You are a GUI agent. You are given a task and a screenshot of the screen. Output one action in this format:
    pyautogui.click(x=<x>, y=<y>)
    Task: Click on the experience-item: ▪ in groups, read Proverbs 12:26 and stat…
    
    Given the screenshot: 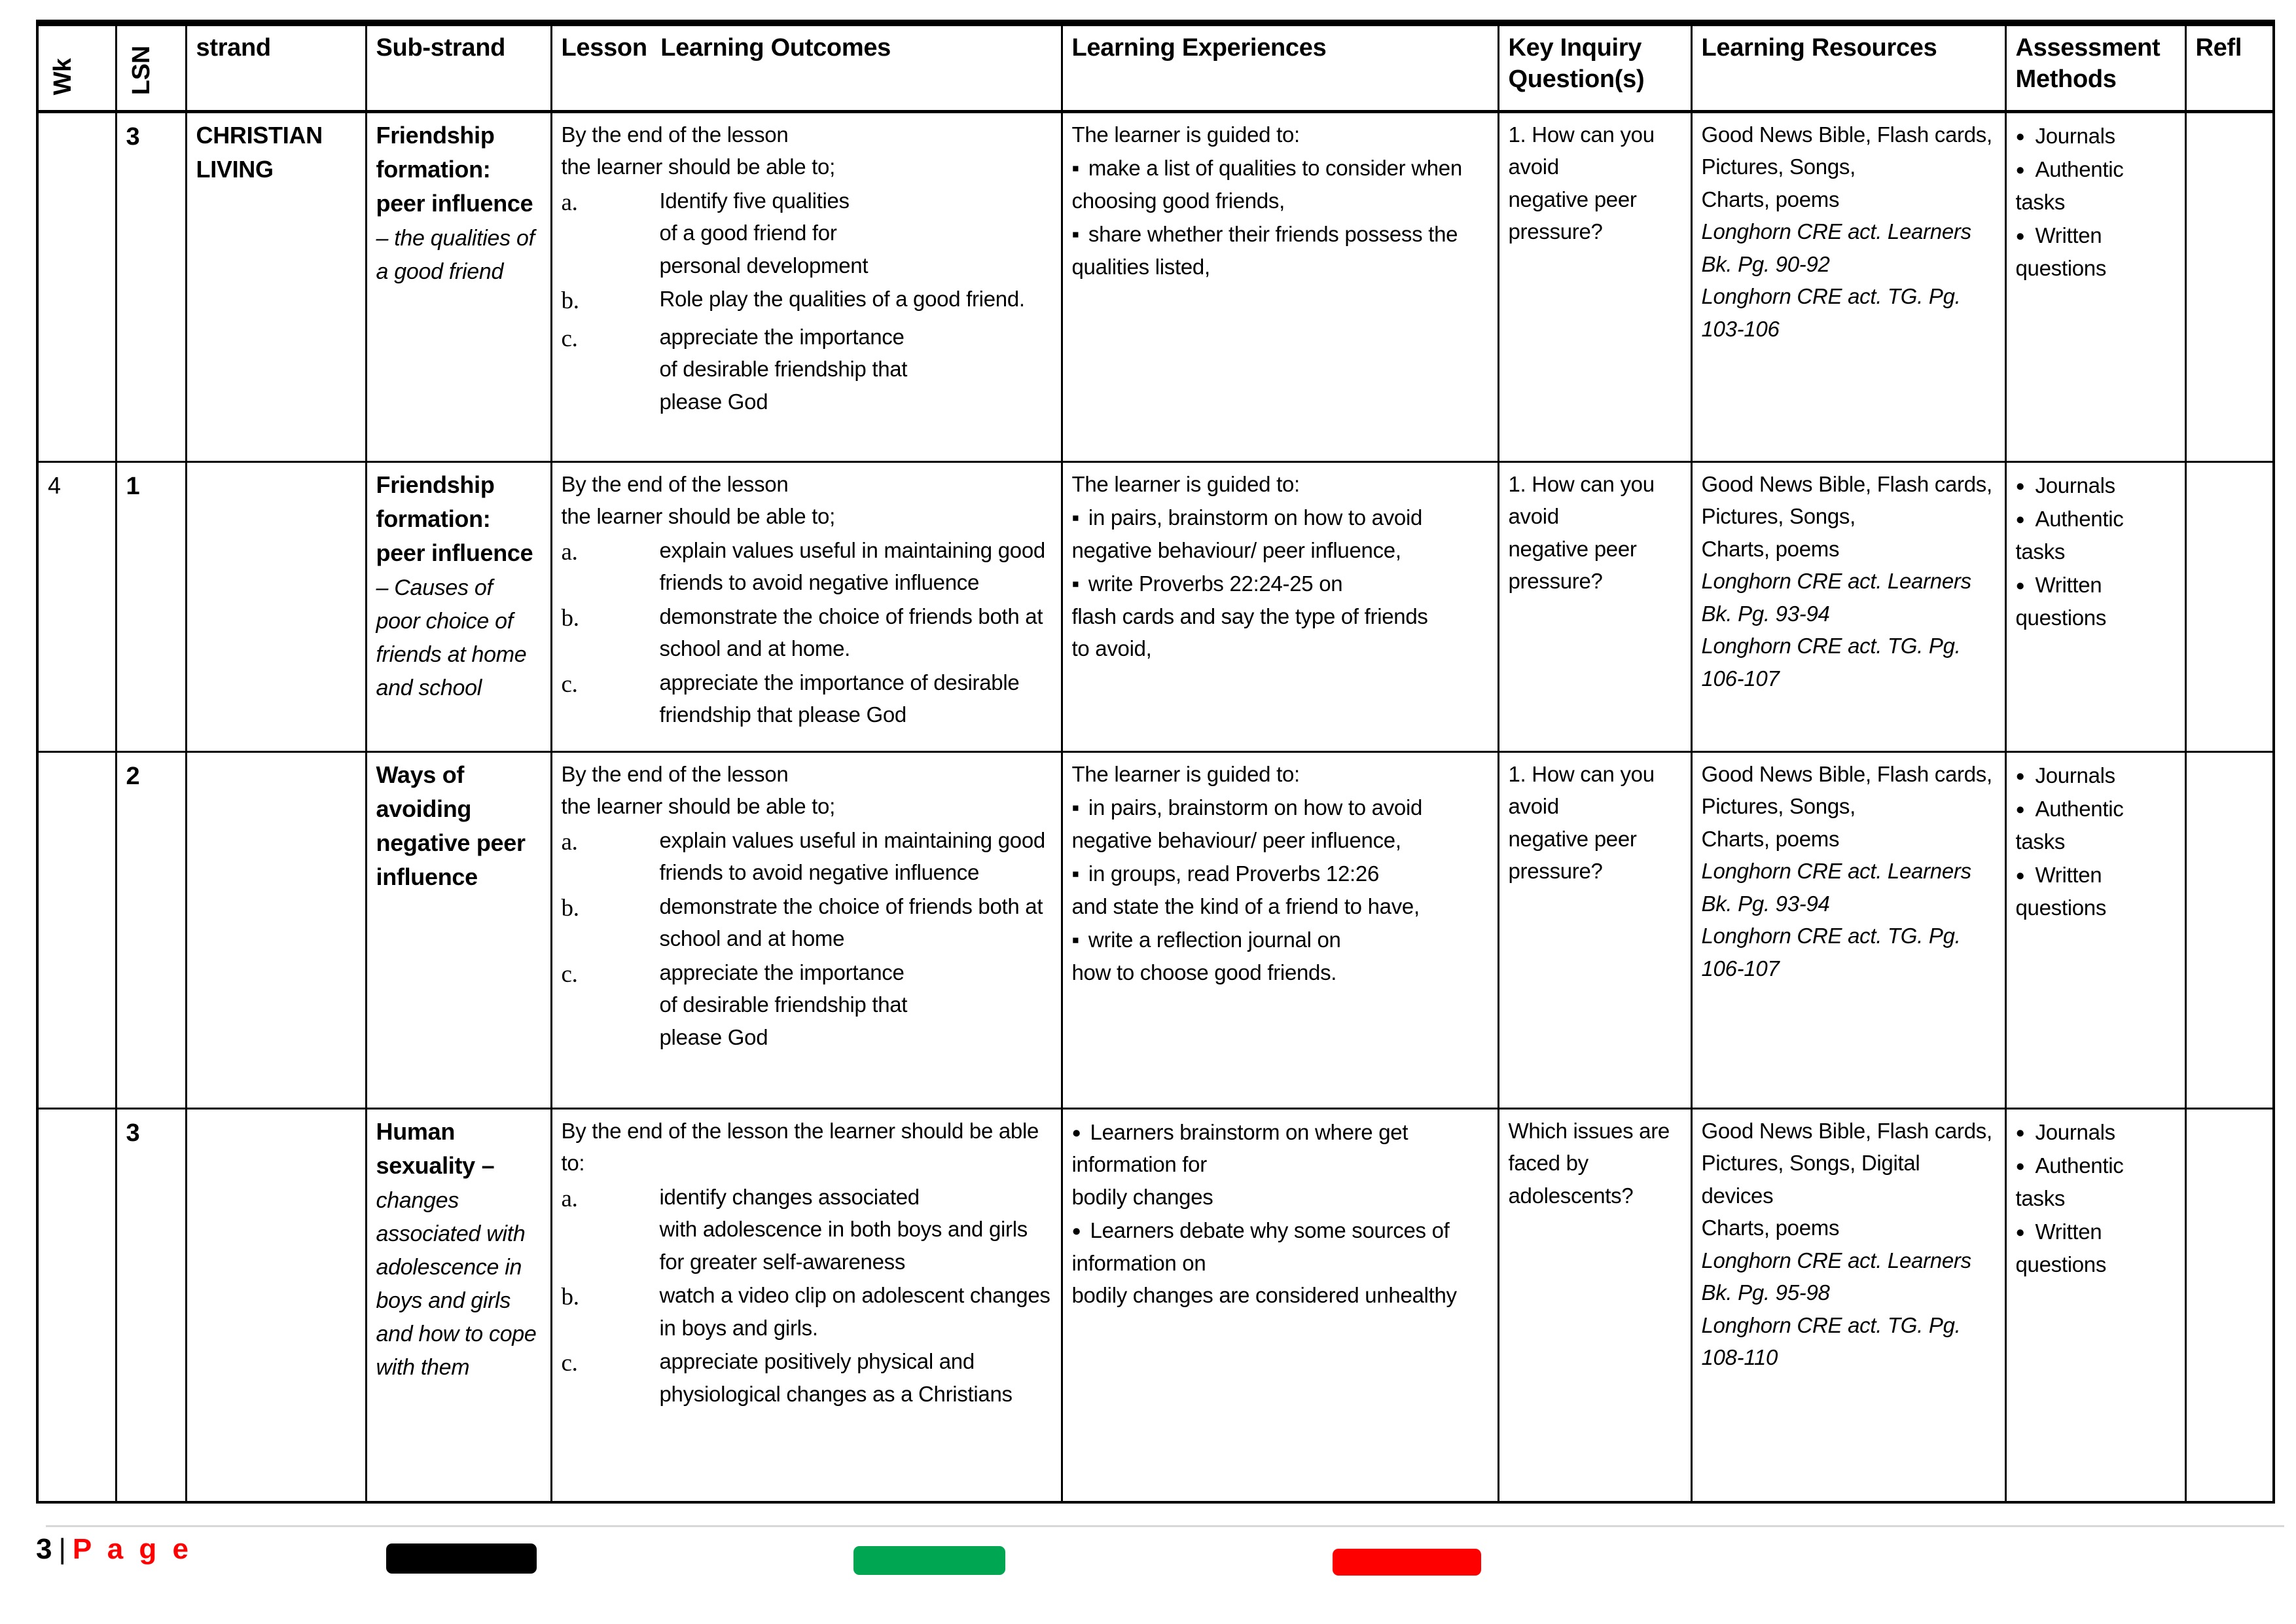 What is the action you would take?
    pyautogui.click(x=1245, y=889)
    